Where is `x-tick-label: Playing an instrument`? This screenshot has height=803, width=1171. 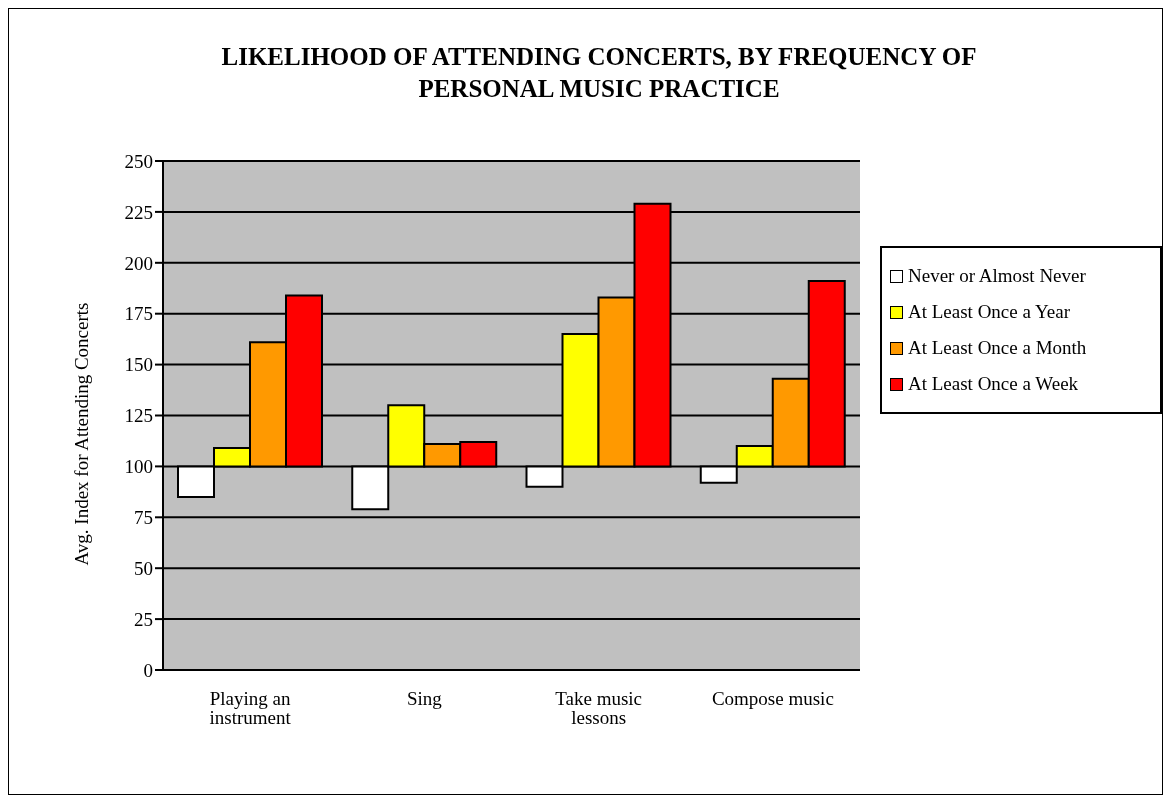 x-tick-label: Playing an instrument is located at coordinates (250, 708).